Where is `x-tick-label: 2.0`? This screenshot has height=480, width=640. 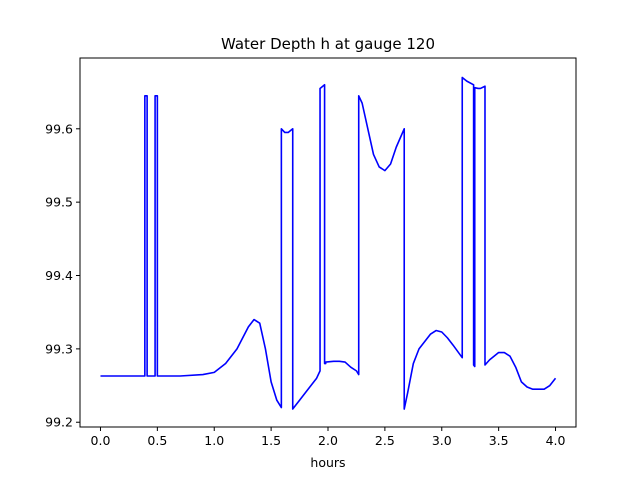
x-tick-label: 2.0 is located at coordinates (328, 440).